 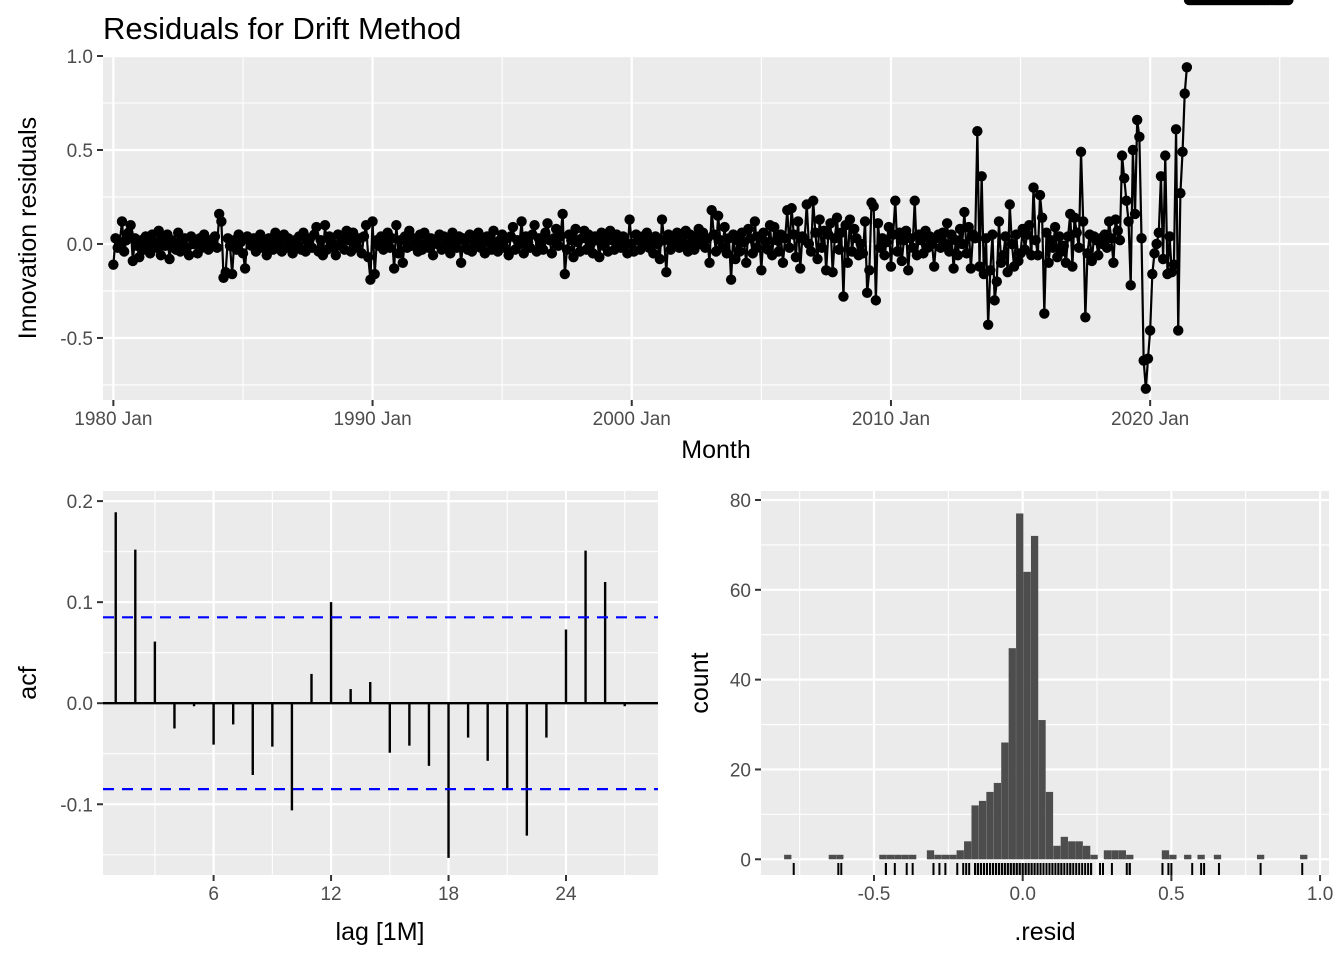 What do you see at coordinates (282, 28) in the screenshot?
I see `plot-title: Residuals for Drift Method` at bounding box center [282, 28].